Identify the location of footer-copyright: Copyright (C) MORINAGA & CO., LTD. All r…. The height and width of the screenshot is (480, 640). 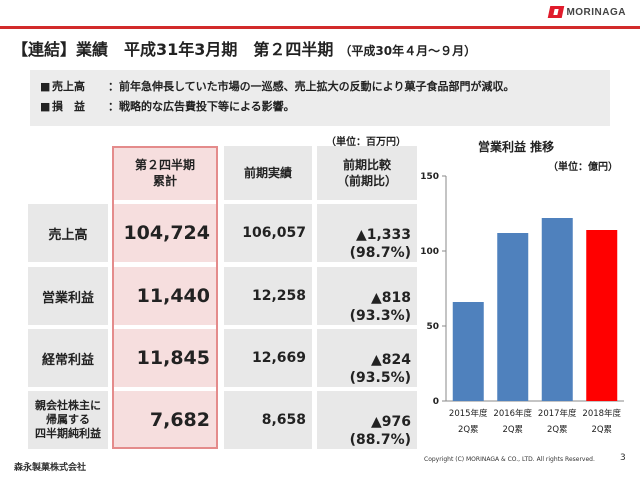
(509, 459).